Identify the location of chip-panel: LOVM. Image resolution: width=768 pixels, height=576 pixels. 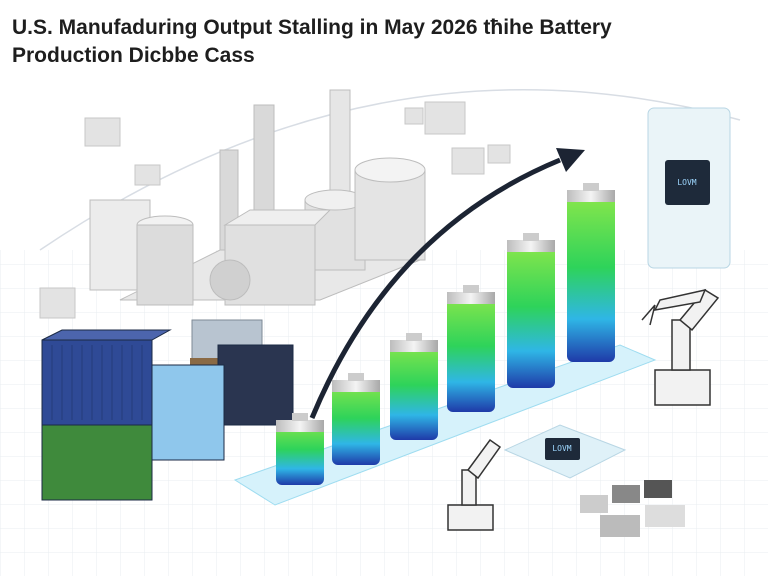
(689, 188).